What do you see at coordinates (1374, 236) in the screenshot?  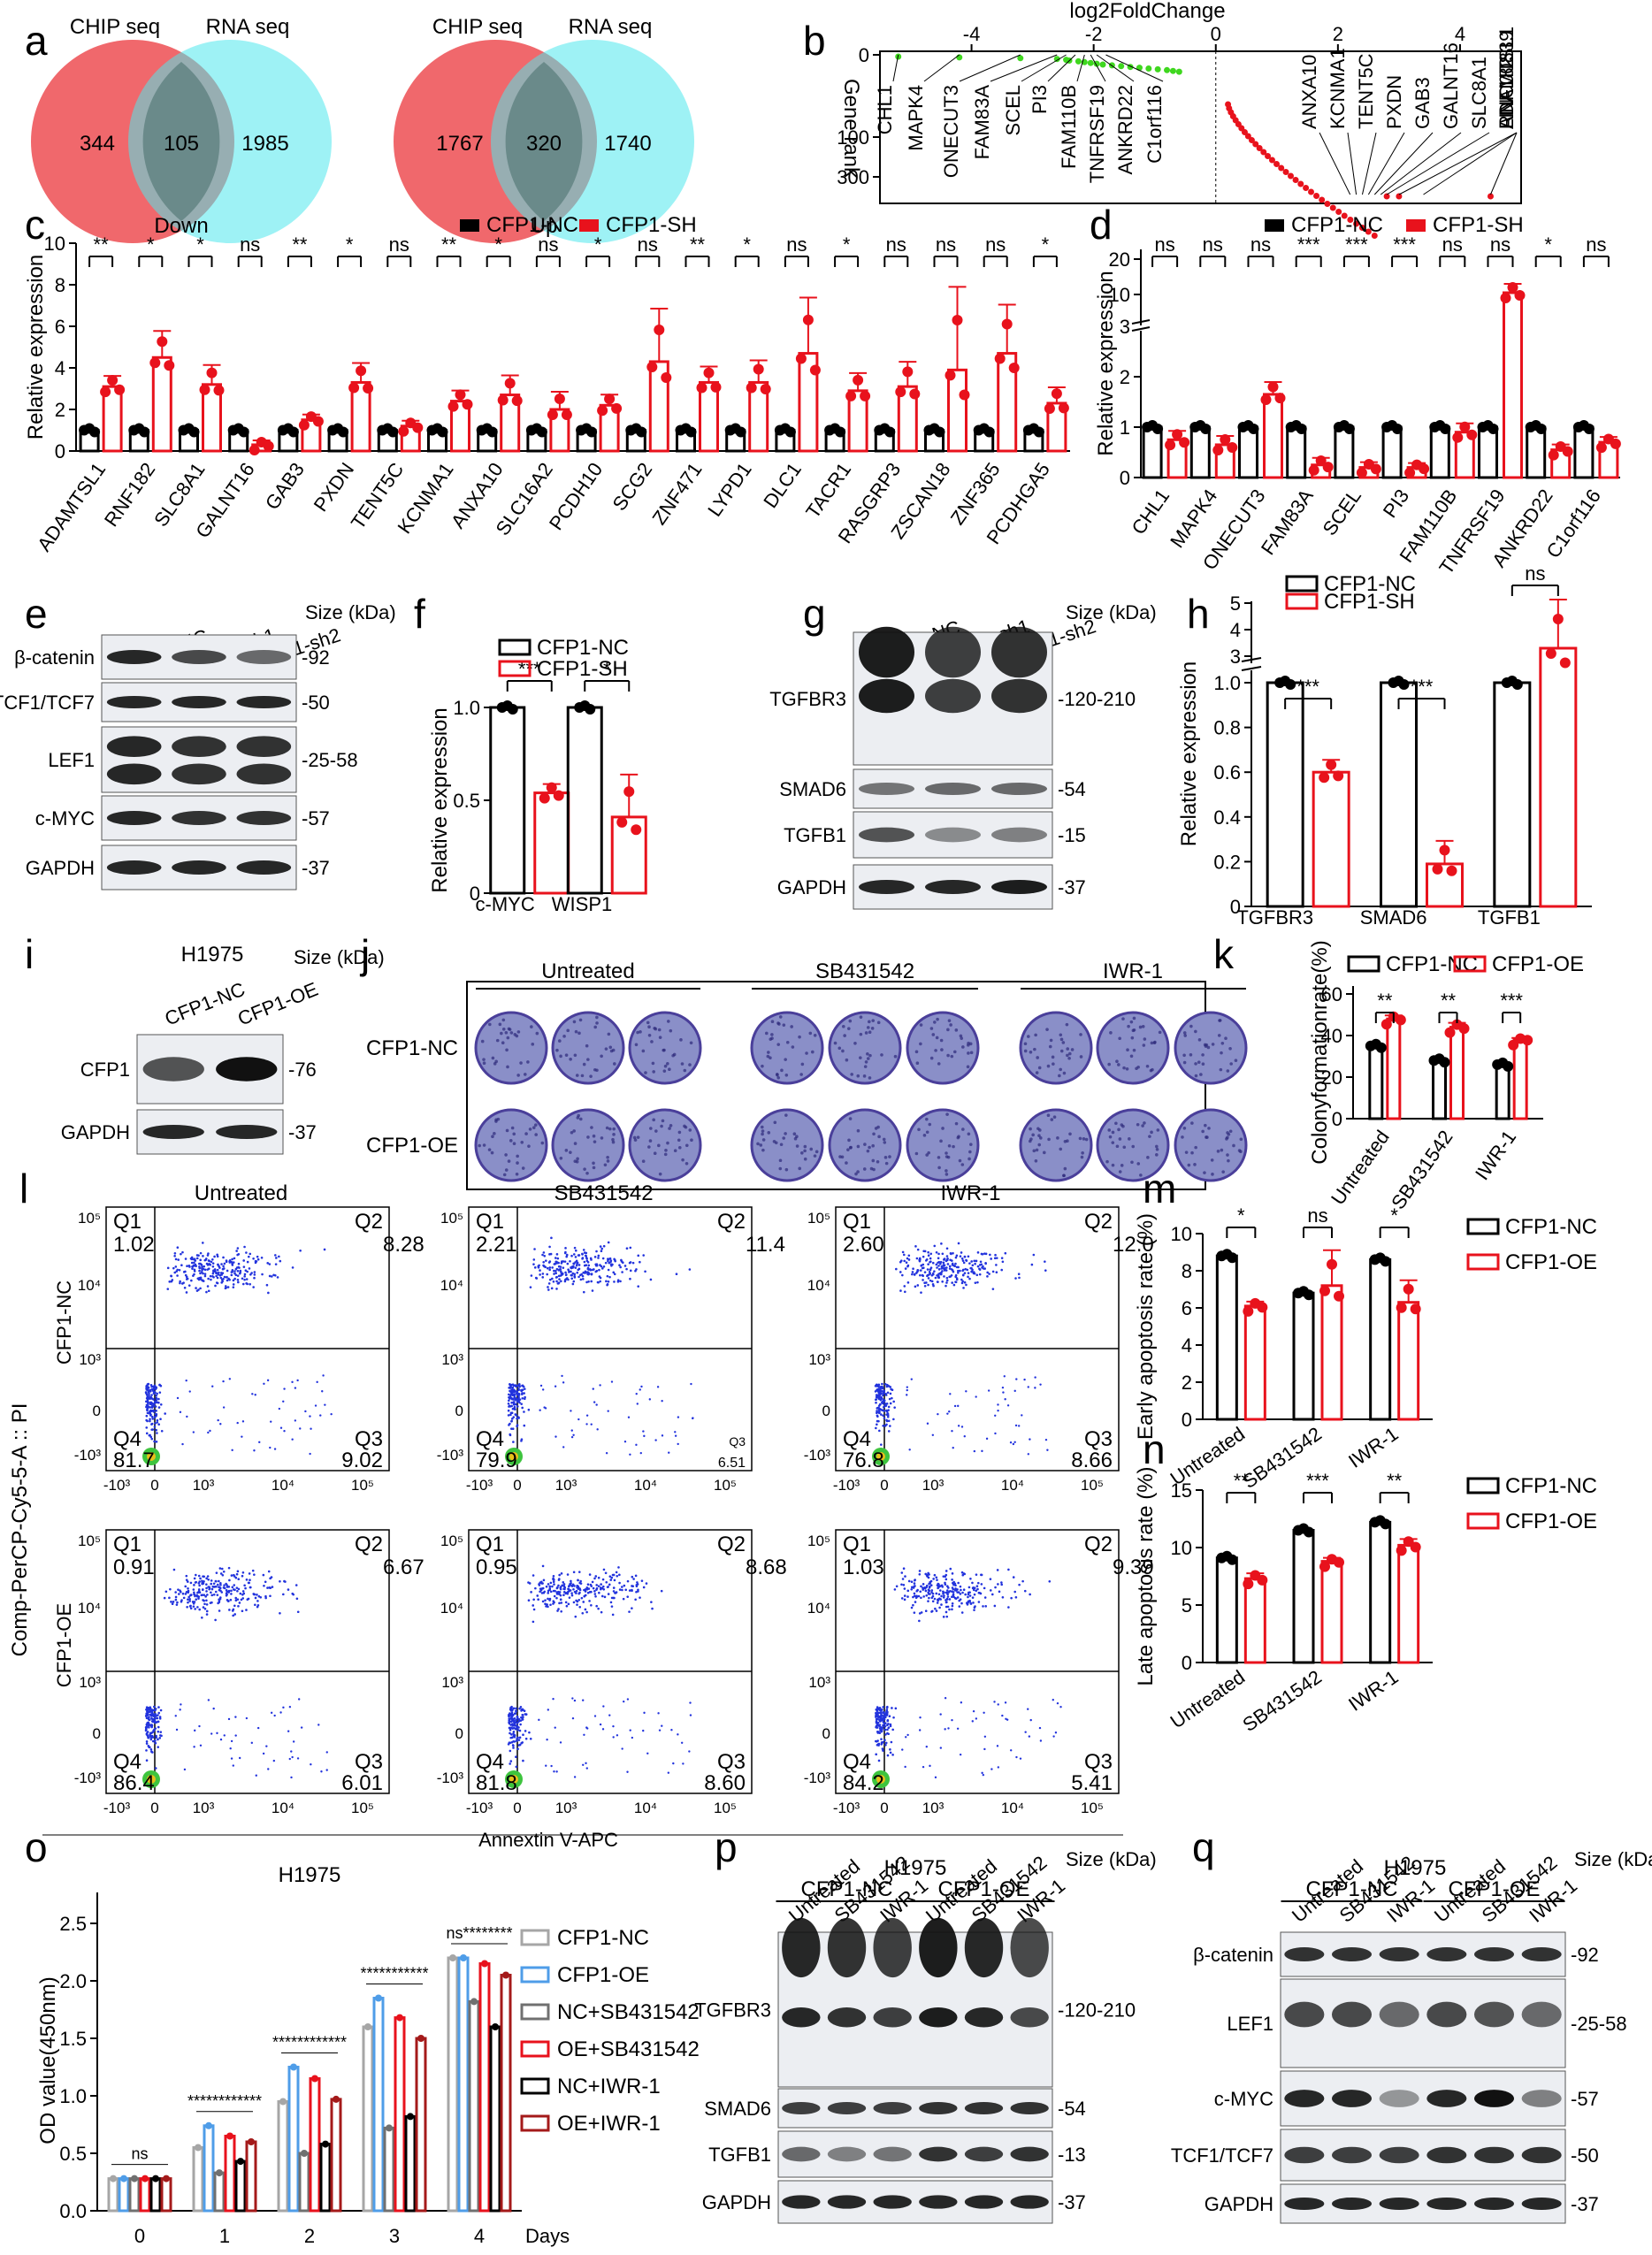 I see `point-up` at bounding box center [1374, 236].